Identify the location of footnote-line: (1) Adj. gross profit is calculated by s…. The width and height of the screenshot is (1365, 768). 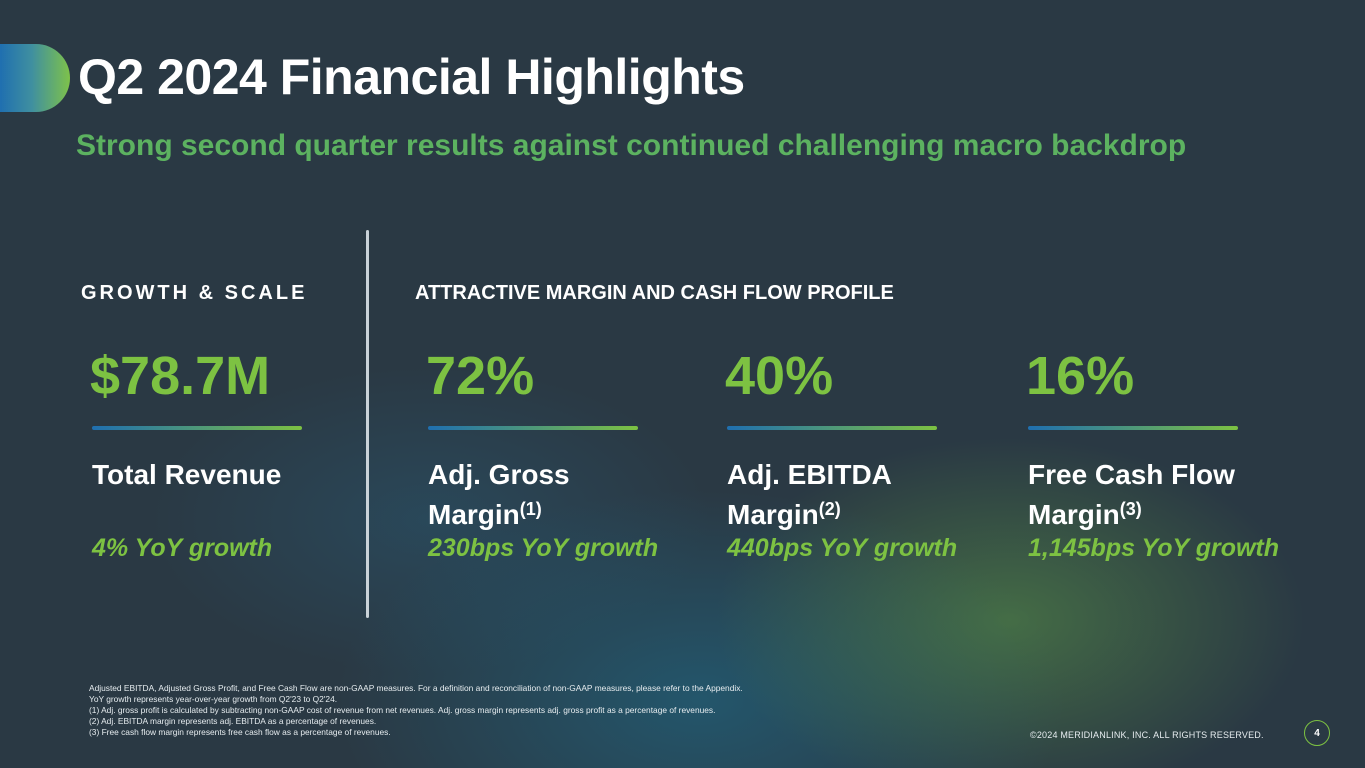
(402, 710).